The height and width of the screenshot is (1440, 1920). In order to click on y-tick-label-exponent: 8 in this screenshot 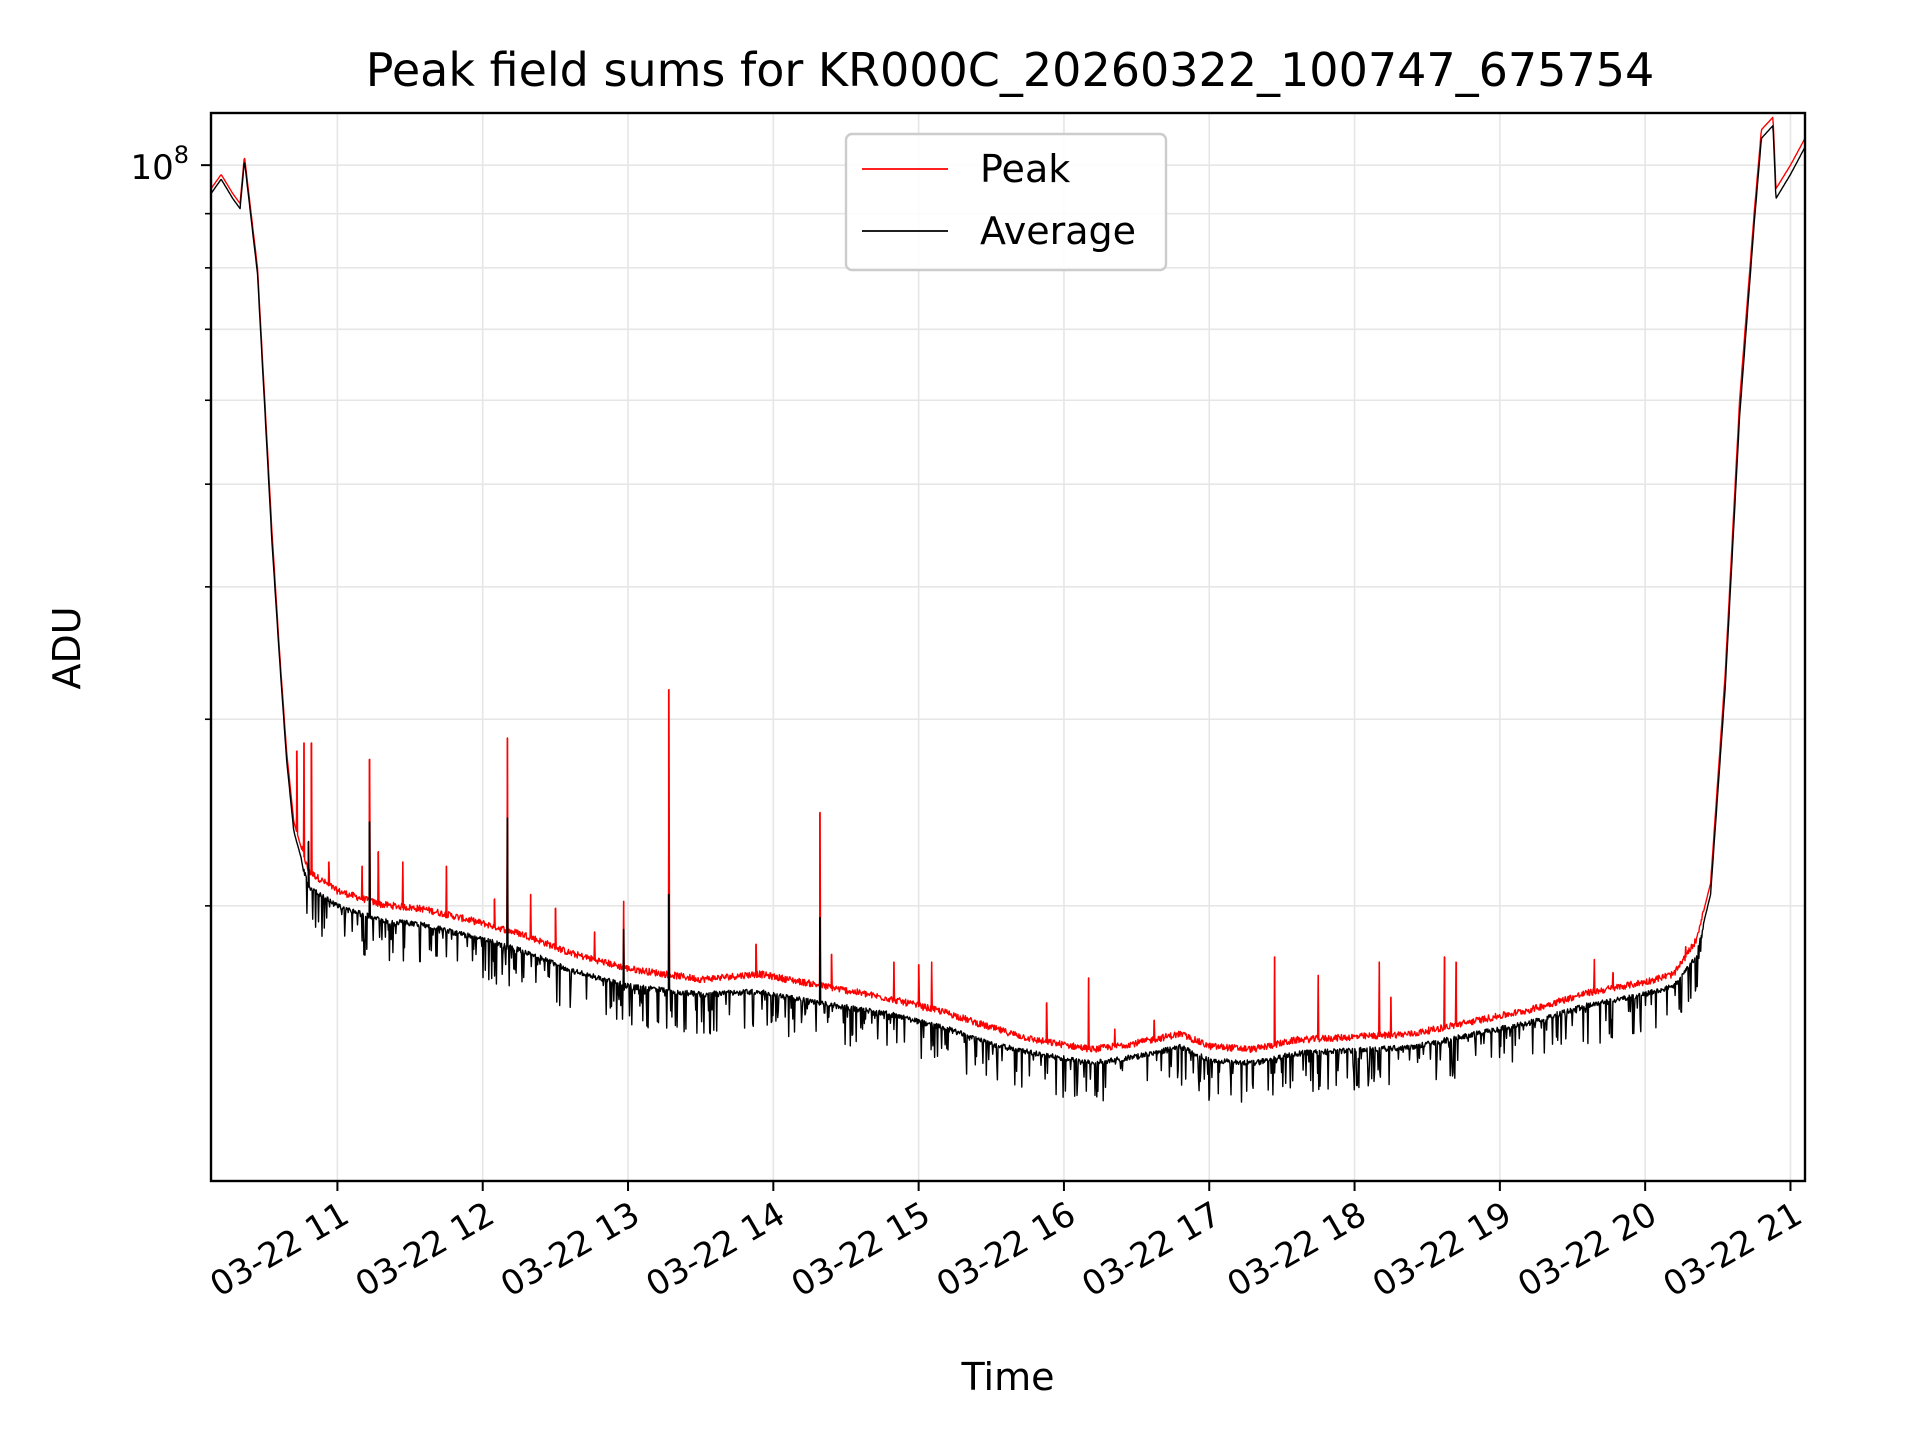, I will do `click(181, 155)`.